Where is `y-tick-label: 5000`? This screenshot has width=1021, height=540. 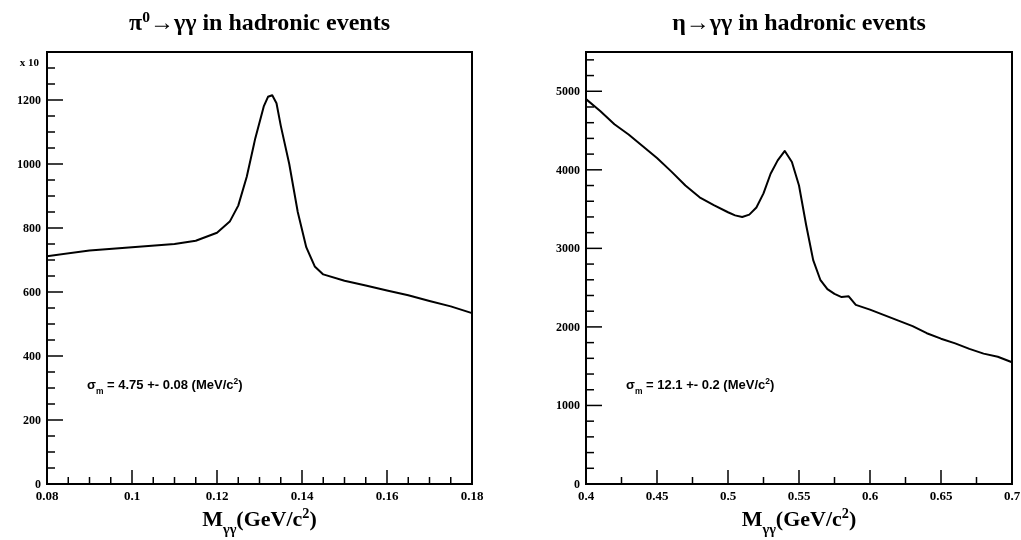
y-tick-label: 5000 is located at coordinates (568, 91).